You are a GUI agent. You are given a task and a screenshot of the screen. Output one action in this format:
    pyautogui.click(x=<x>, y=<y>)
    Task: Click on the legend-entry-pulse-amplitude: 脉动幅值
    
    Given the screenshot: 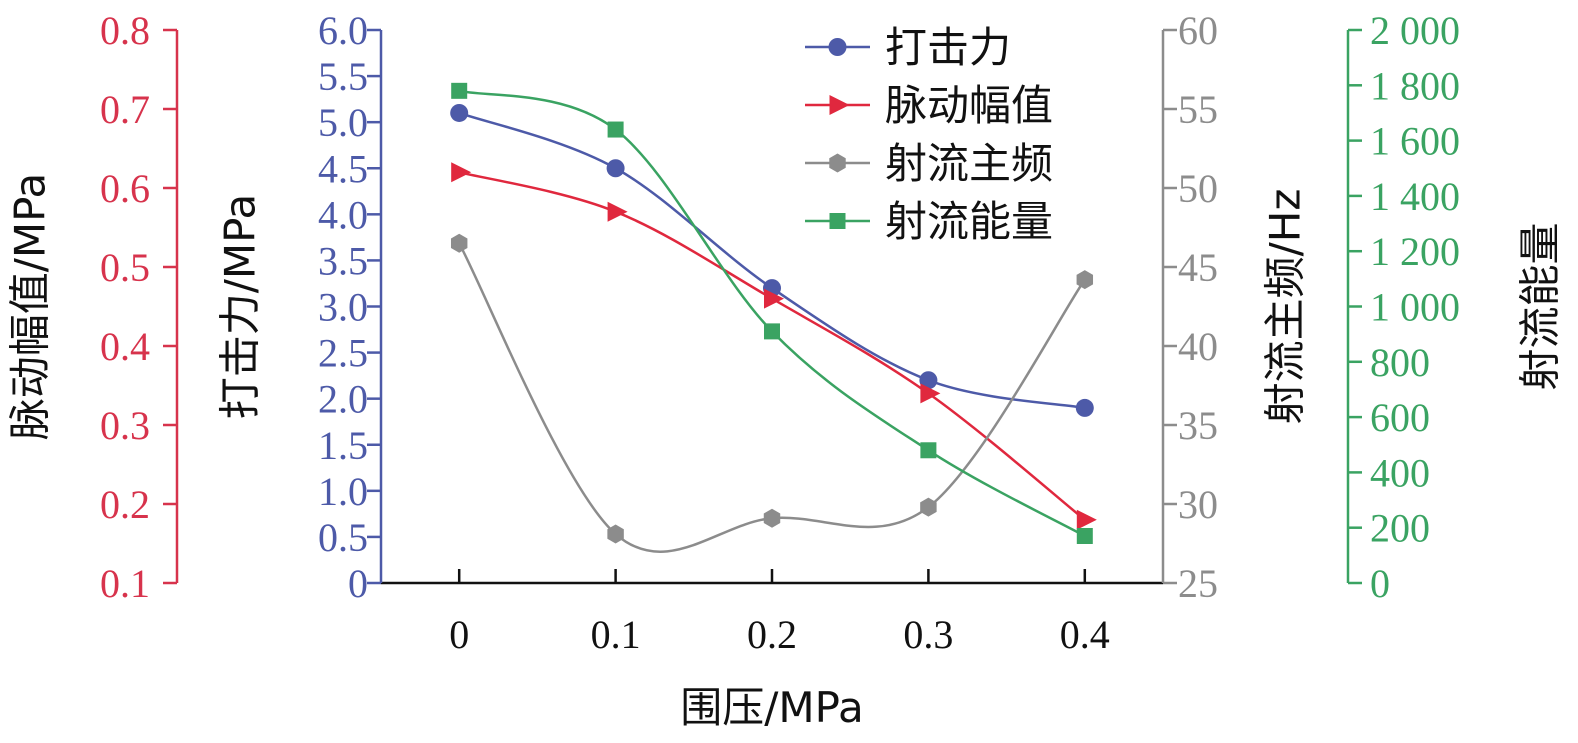 What is the action you would take?
    pyautogui.click(x=929, y=105)
    